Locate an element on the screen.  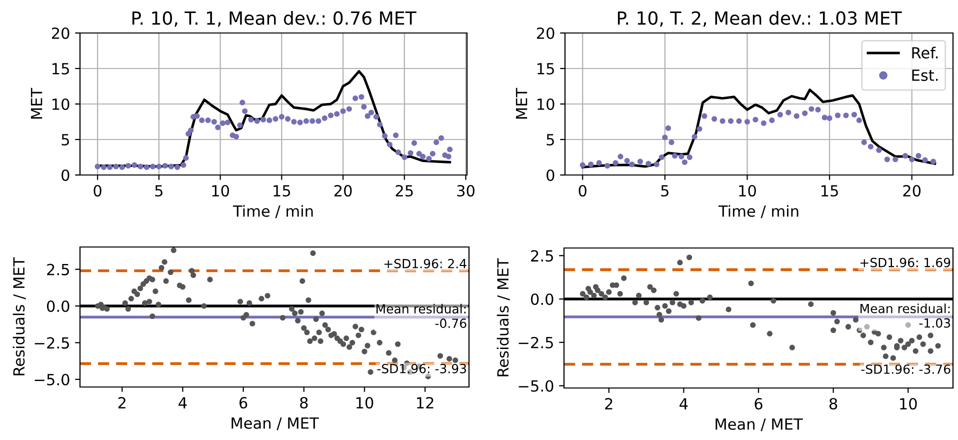
x-tick-label: 12 is located at coordinates (425, 402).